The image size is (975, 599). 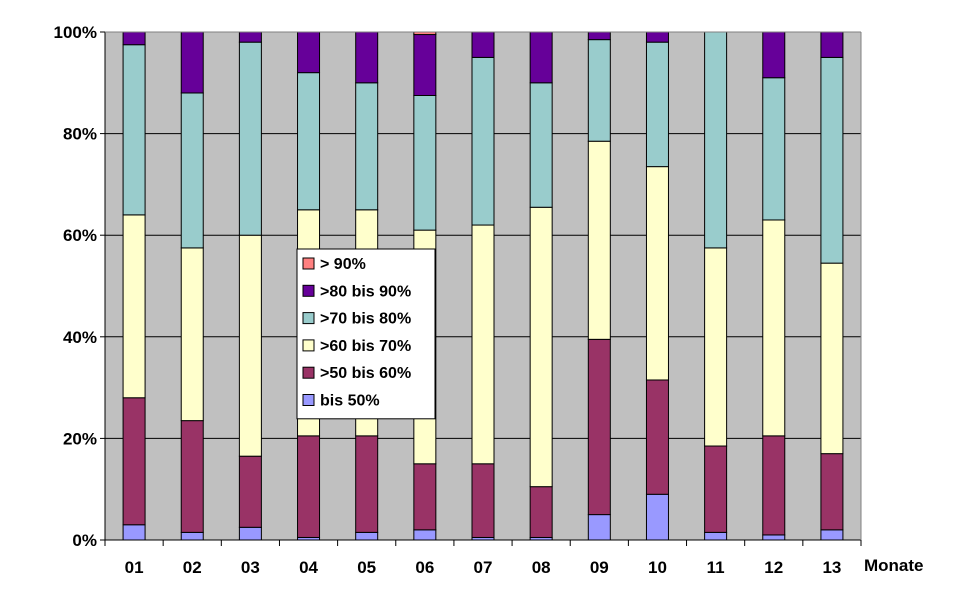 I want to click on y-tick-label: 40%, so click(x=80, y=337).